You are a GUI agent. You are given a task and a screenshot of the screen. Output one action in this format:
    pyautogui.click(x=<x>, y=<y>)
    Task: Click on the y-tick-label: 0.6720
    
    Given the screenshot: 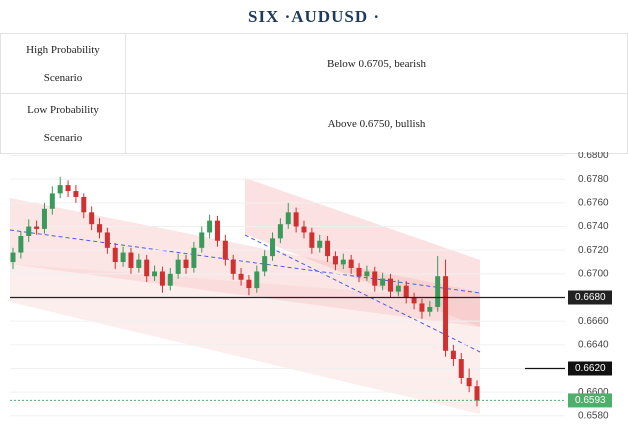 What is the action you would take?
    pyautogui.click(x=593, y=250)
    